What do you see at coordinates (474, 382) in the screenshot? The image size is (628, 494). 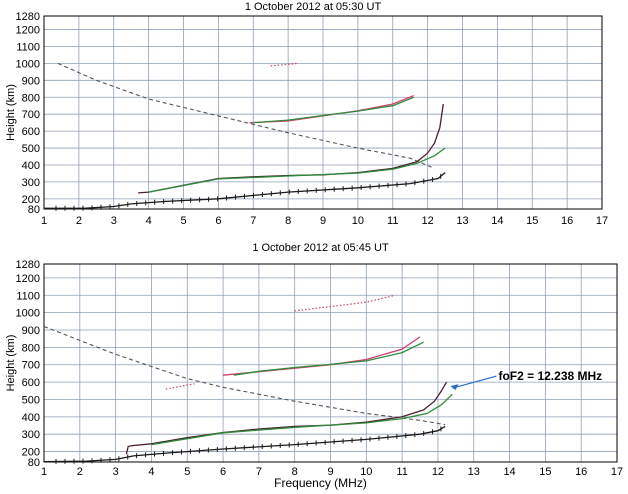 I see `annotation-arrow-line` at bounding box center [474, 382].